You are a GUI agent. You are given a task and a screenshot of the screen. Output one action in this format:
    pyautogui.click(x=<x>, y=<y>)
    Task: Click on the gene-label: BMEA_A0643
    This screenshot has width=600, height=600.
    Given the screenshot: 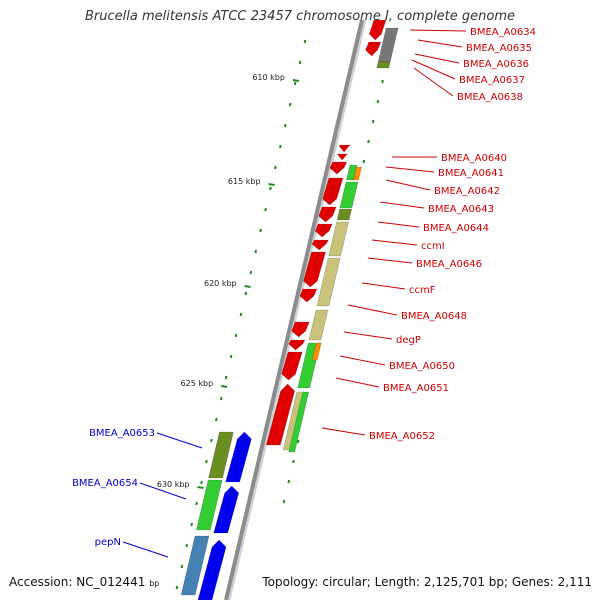 What is the action you would take?
    pyautogui.click(x=461, y=209)
    